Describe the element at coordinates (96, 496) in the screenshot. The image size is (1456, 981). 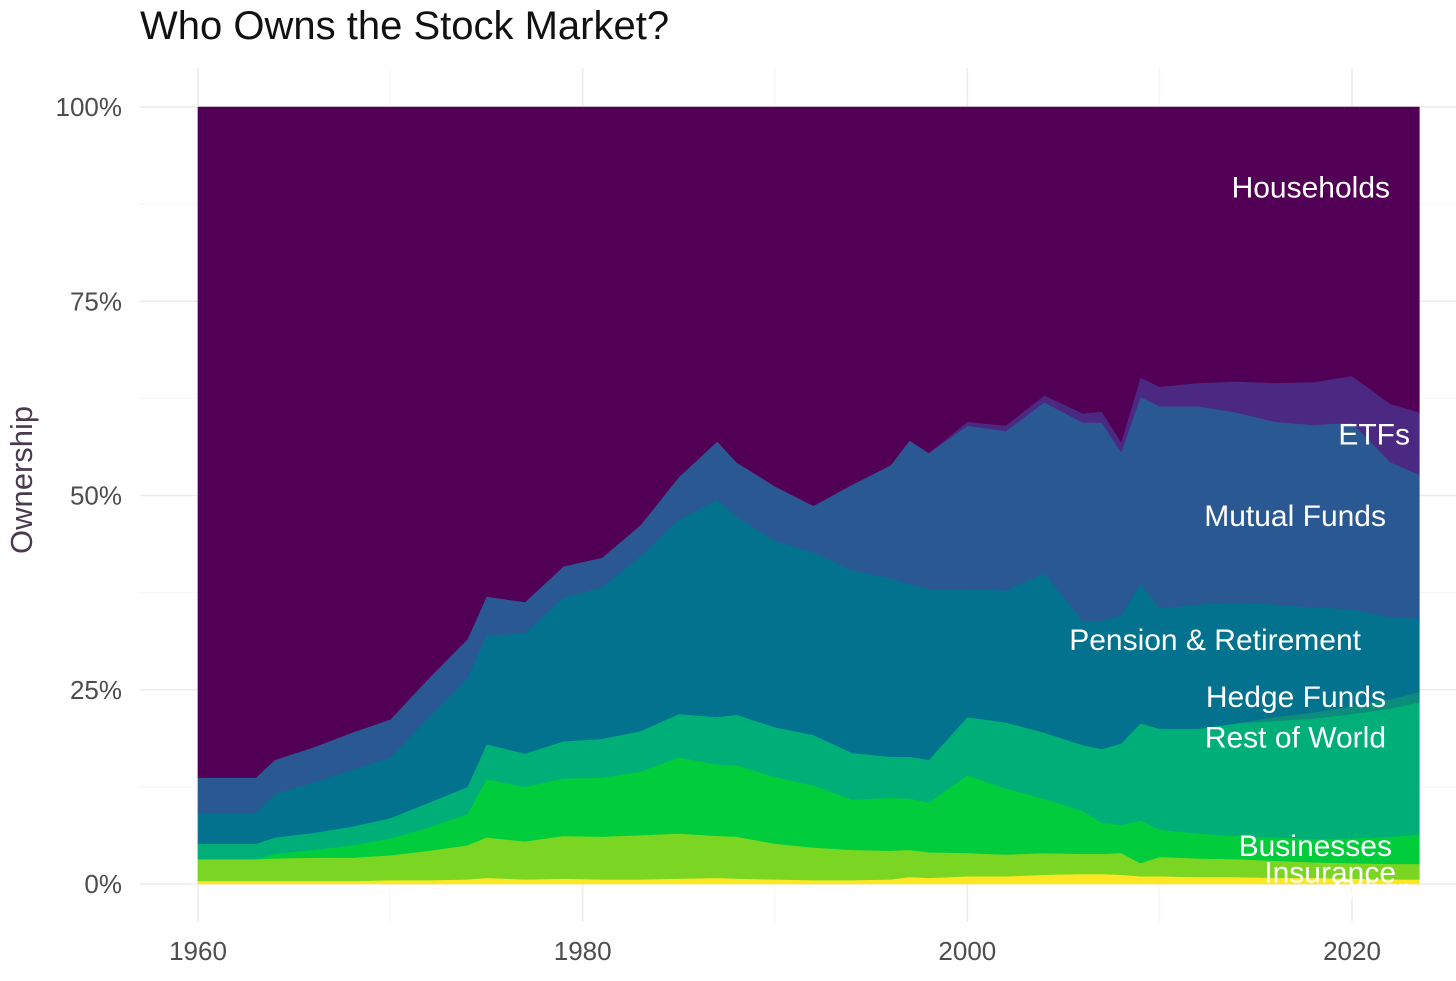
I see `y-tick-2: 50%` at that location.